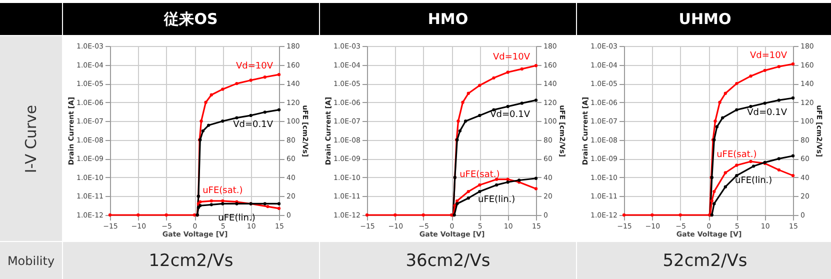 Image resolution: width=831 pixels, height=279 pixels. Describe the element at coordinates (448, 260) in the screenshot. I see `text: 36cm2/Vs` at that location.